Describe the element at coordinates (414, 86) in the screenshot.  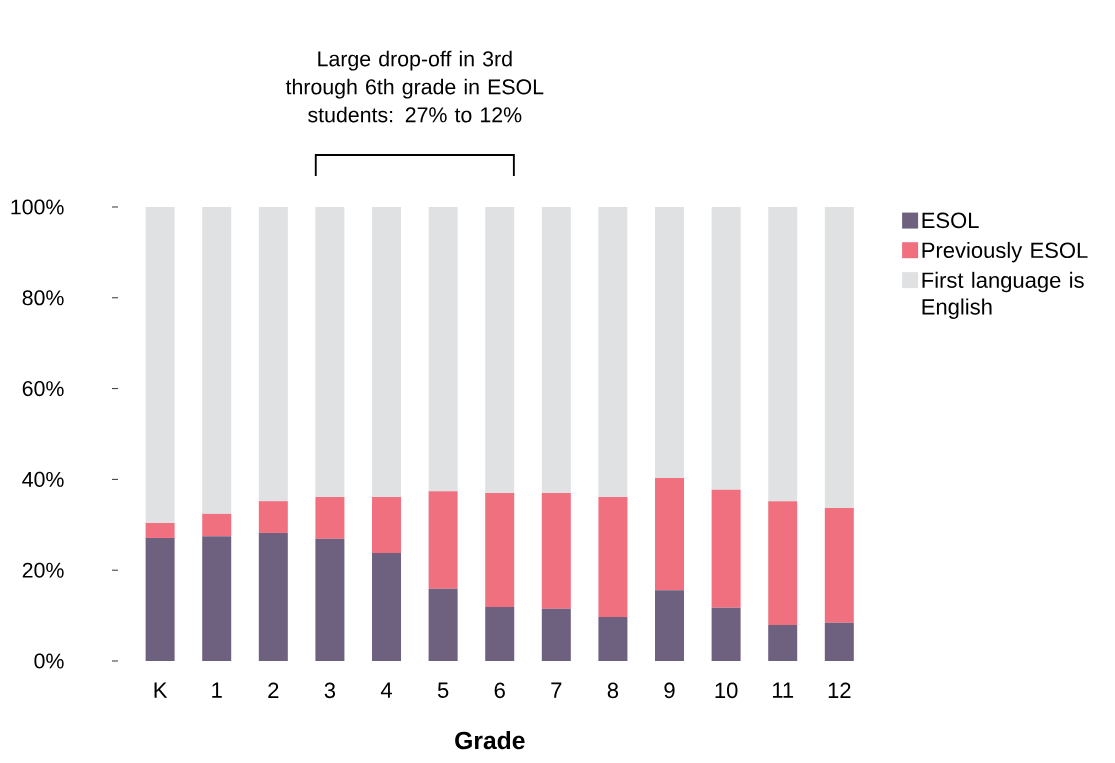
I see `text: Large drop-off in 3rd through 6th grade in ESOL students: 27% to 12%` at that location.